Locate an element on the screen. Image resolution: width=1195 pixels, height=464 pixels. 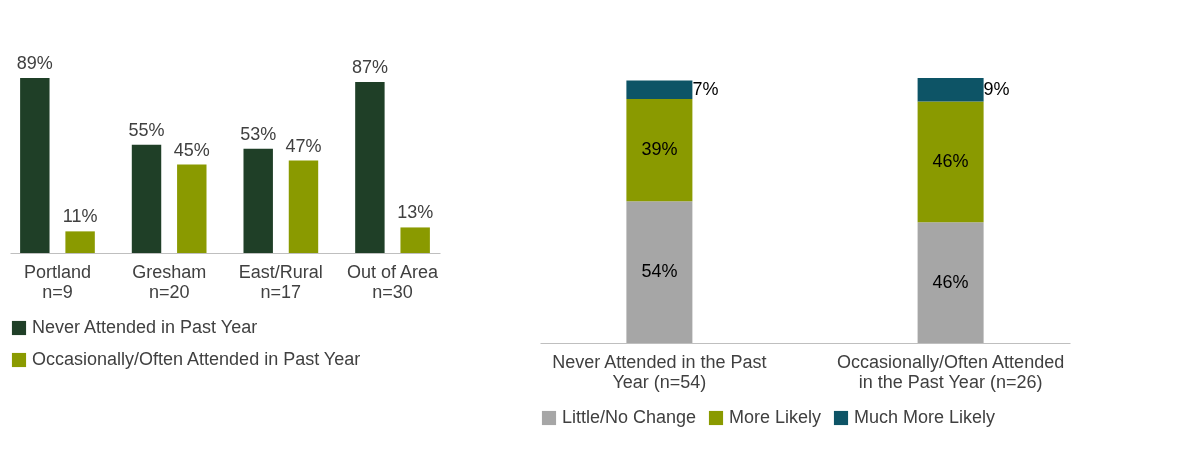
data-label: 54% is located at coordinates (659, 271).